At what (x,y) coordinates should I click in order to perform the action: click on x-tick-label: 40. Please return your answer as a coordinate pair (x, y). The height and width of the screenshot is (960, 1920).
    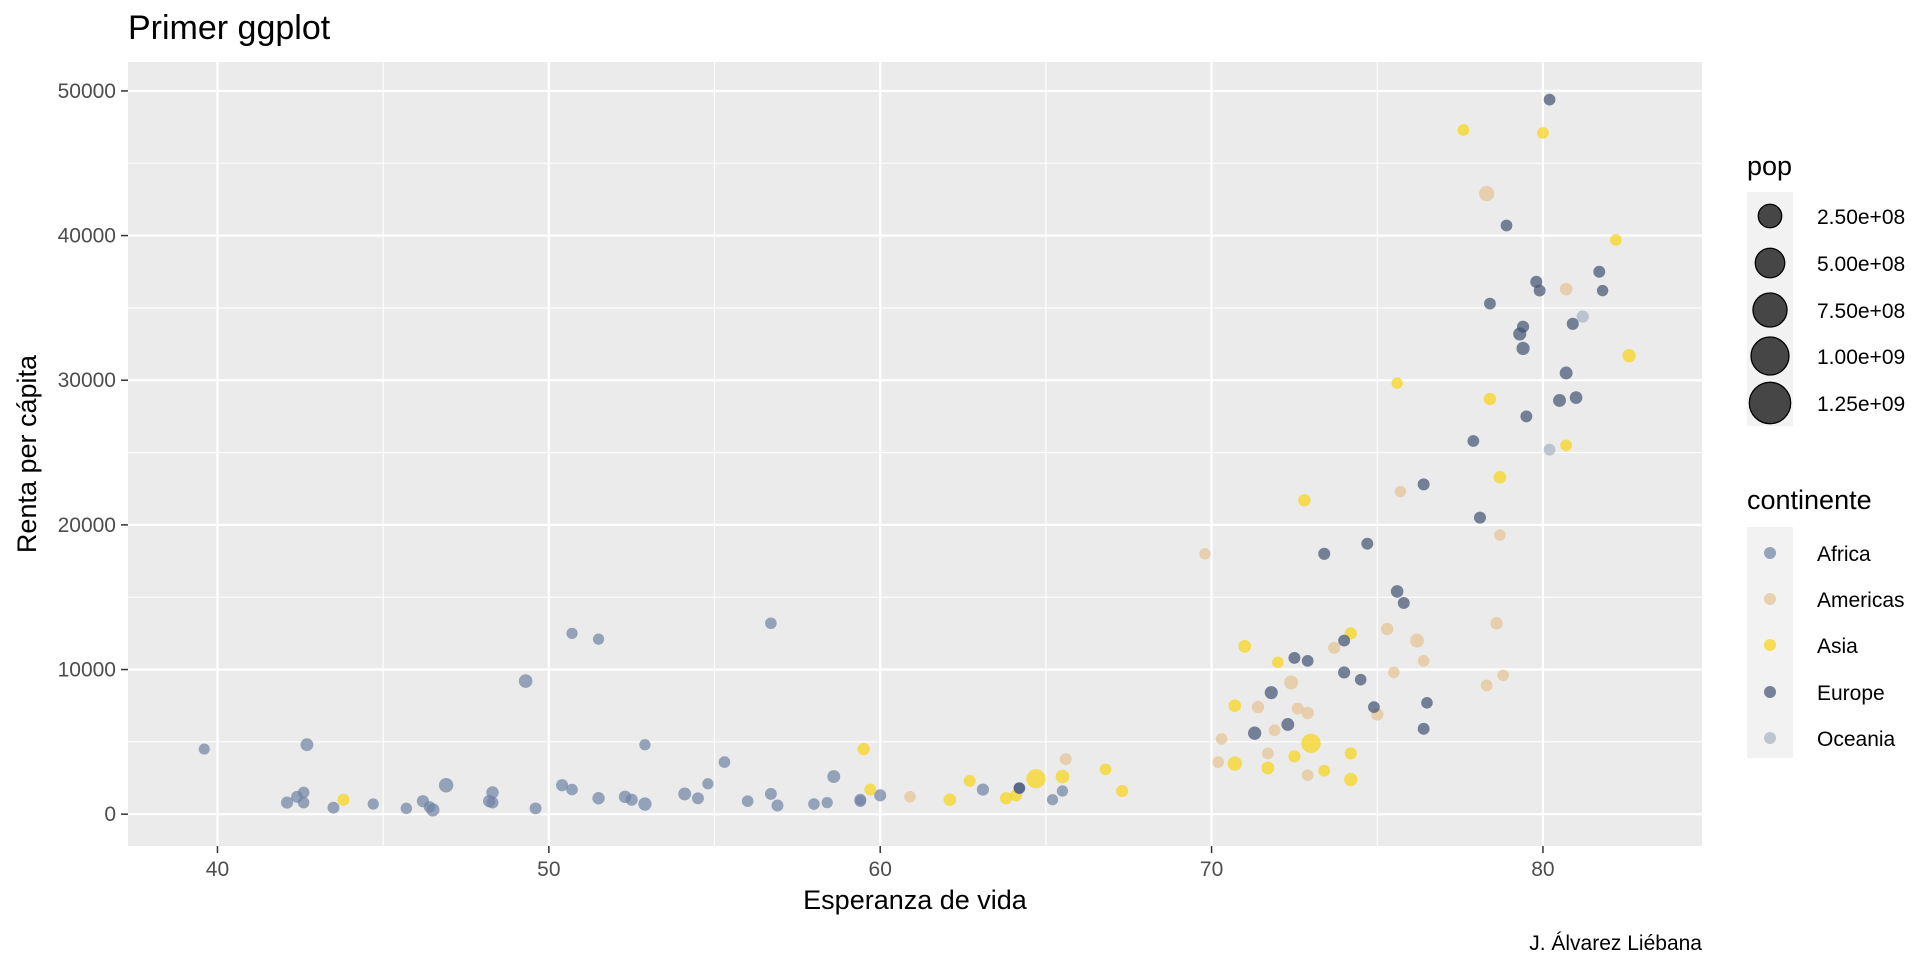
    Looking at the image, I should click on (217, 869).